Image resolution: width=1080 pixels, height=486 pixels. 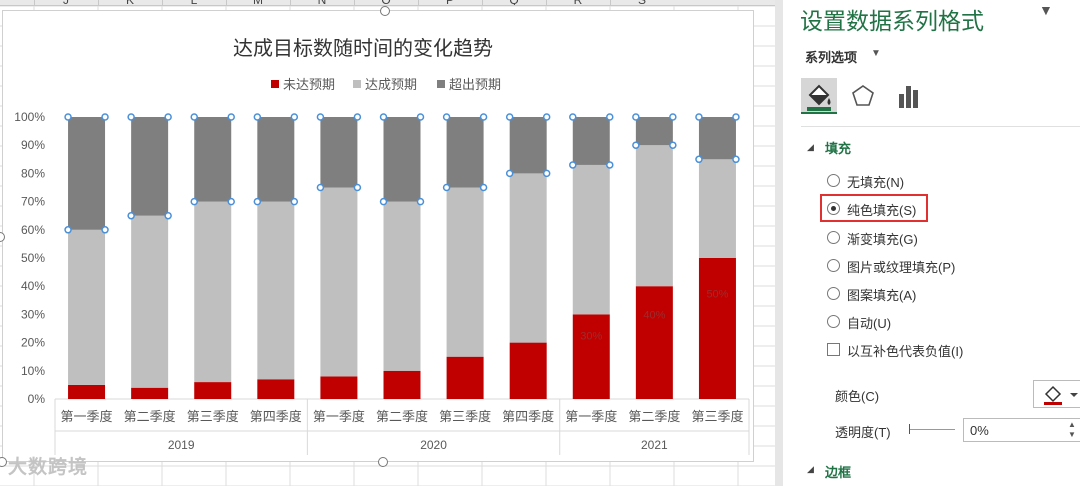 I want to click on transparency-slider, so click(x=932, y=429).